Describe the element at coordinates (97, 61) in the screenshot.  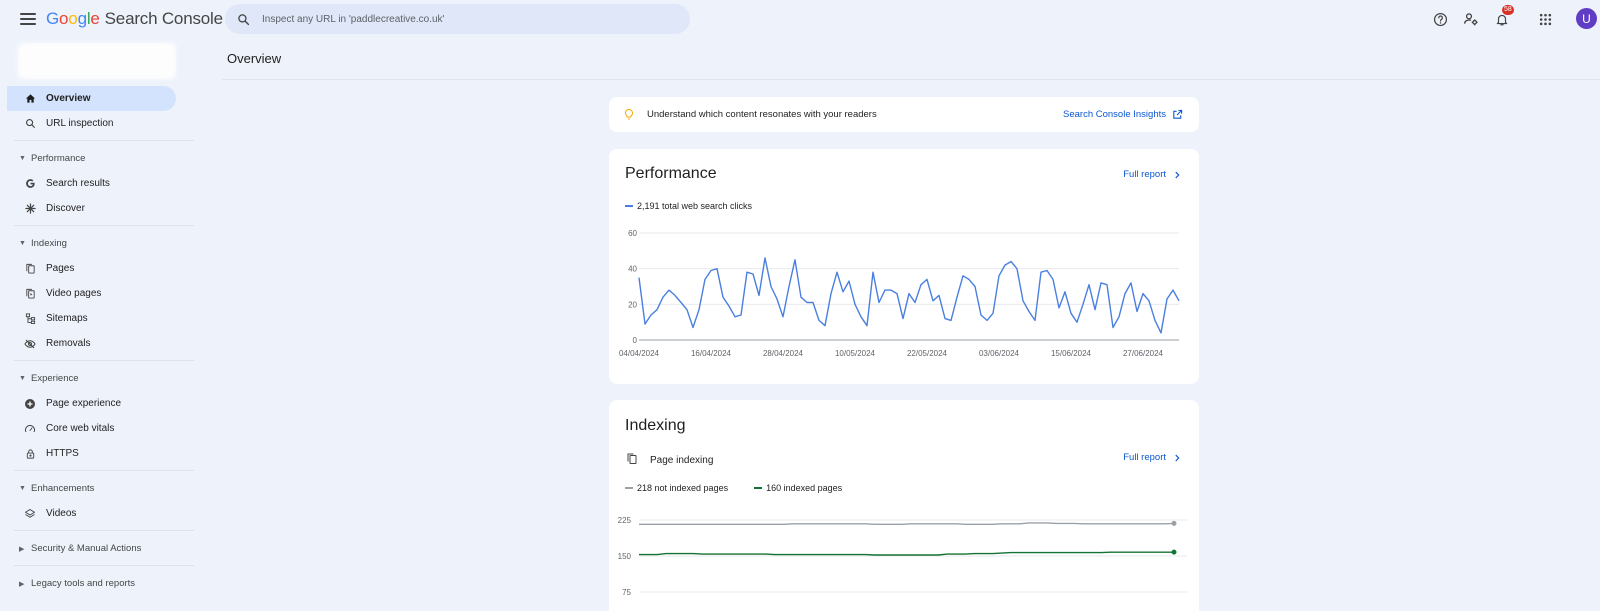
I see `property-selector` at that location.